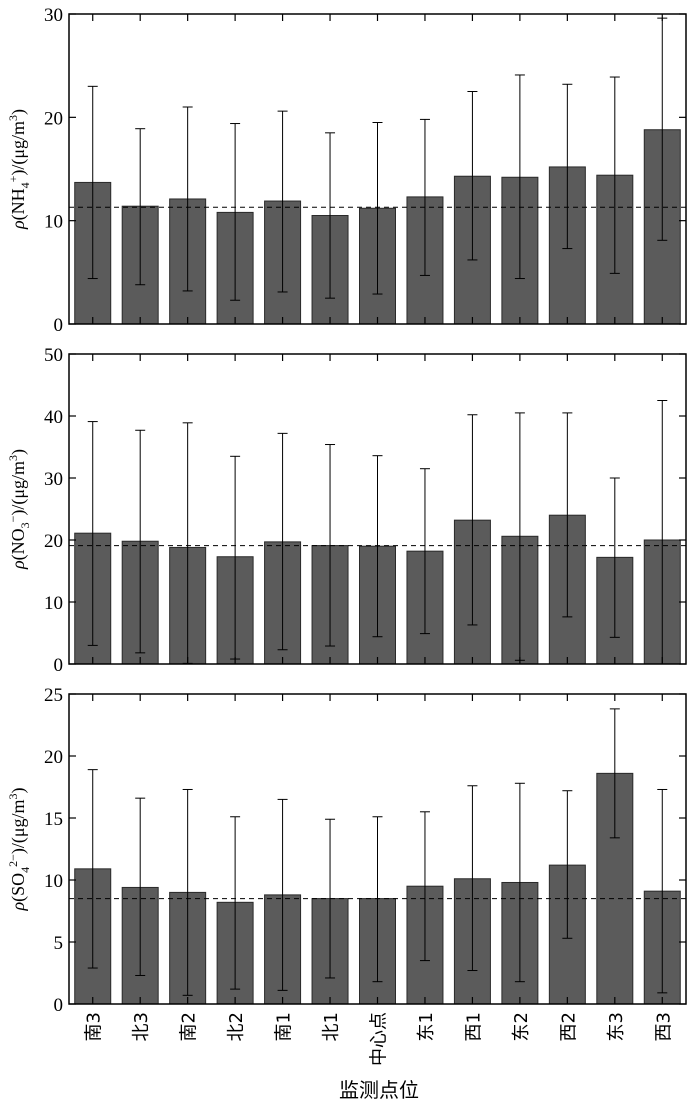 This screenshot has width=700, height=1109. Describe the element at coordinates (663, 1026) in the screenshot. I see `x-tick-label-西3: 西3` at that location.